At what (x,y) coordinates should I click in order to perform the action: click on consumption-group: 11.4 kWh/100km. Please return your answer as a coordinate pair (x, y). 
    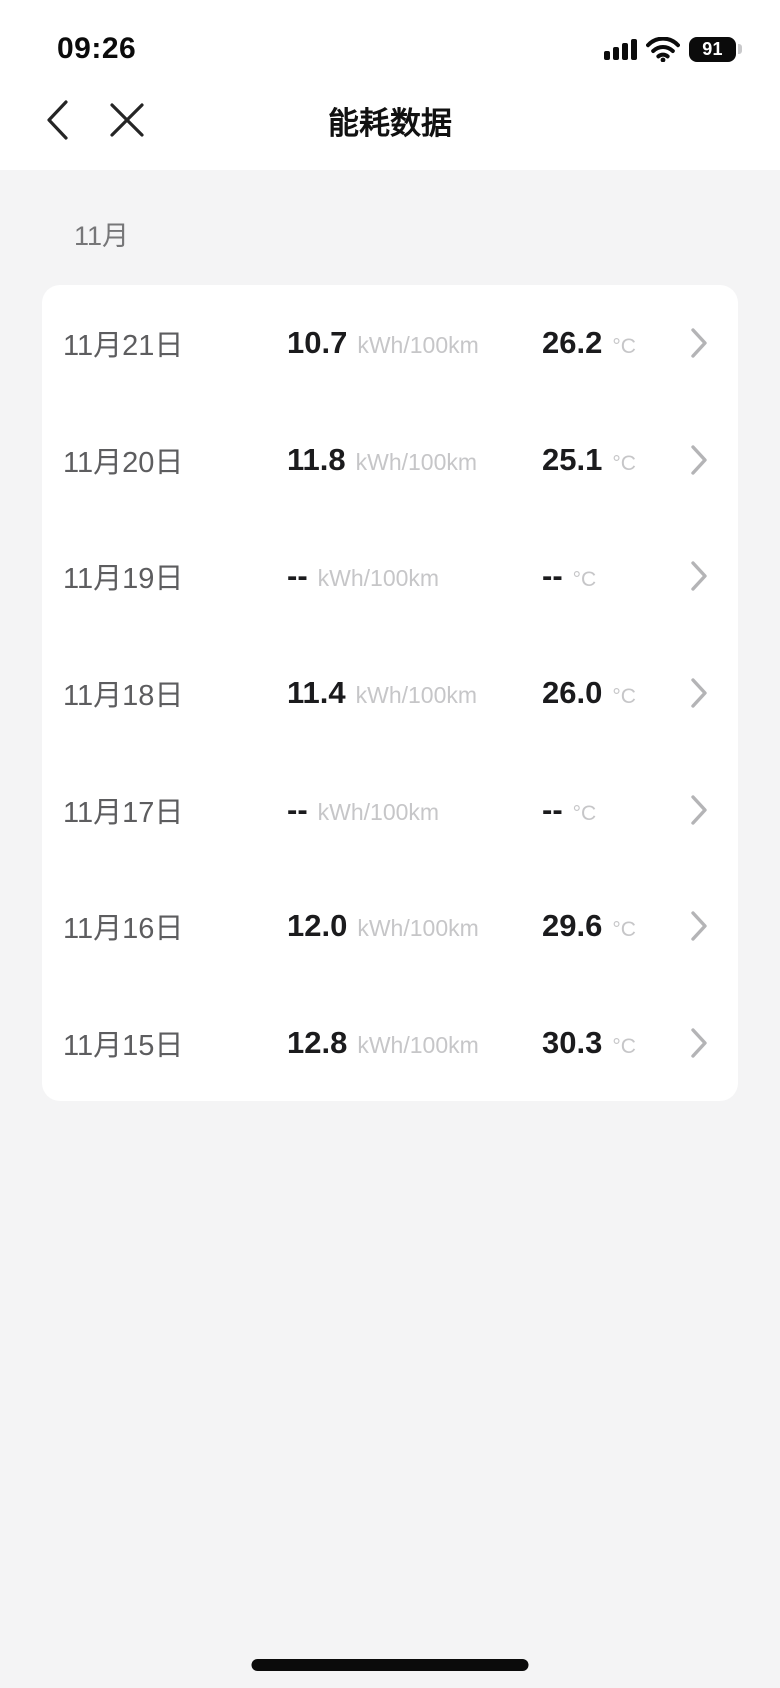
    Looking at the image, I should click on (414, 693).